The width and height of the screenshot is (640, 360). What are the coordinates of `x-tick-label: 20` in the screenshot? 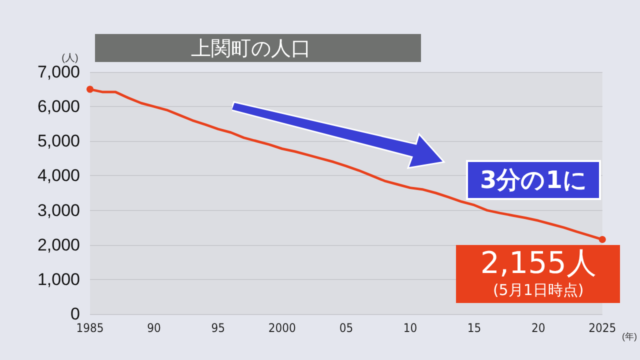 It's located at (538, 328).